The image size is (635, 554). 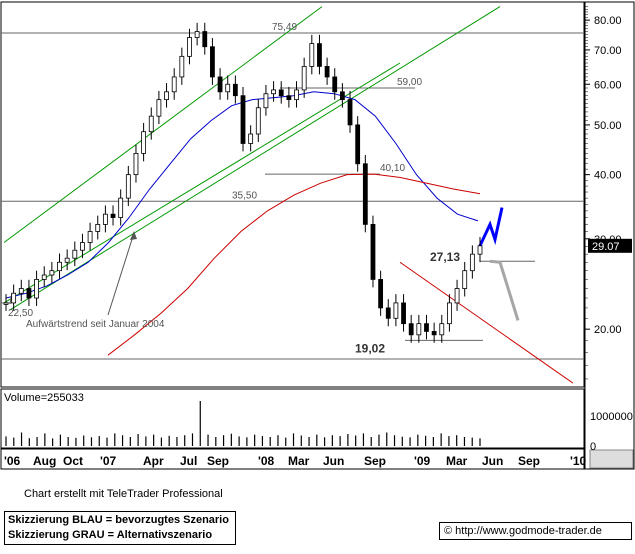 What do you see at coordinates (110, 535) in the screenshot?
I see `legend-gray: Skizzierung GRAU = Alternativszenario` at bounding box center [110, 535].